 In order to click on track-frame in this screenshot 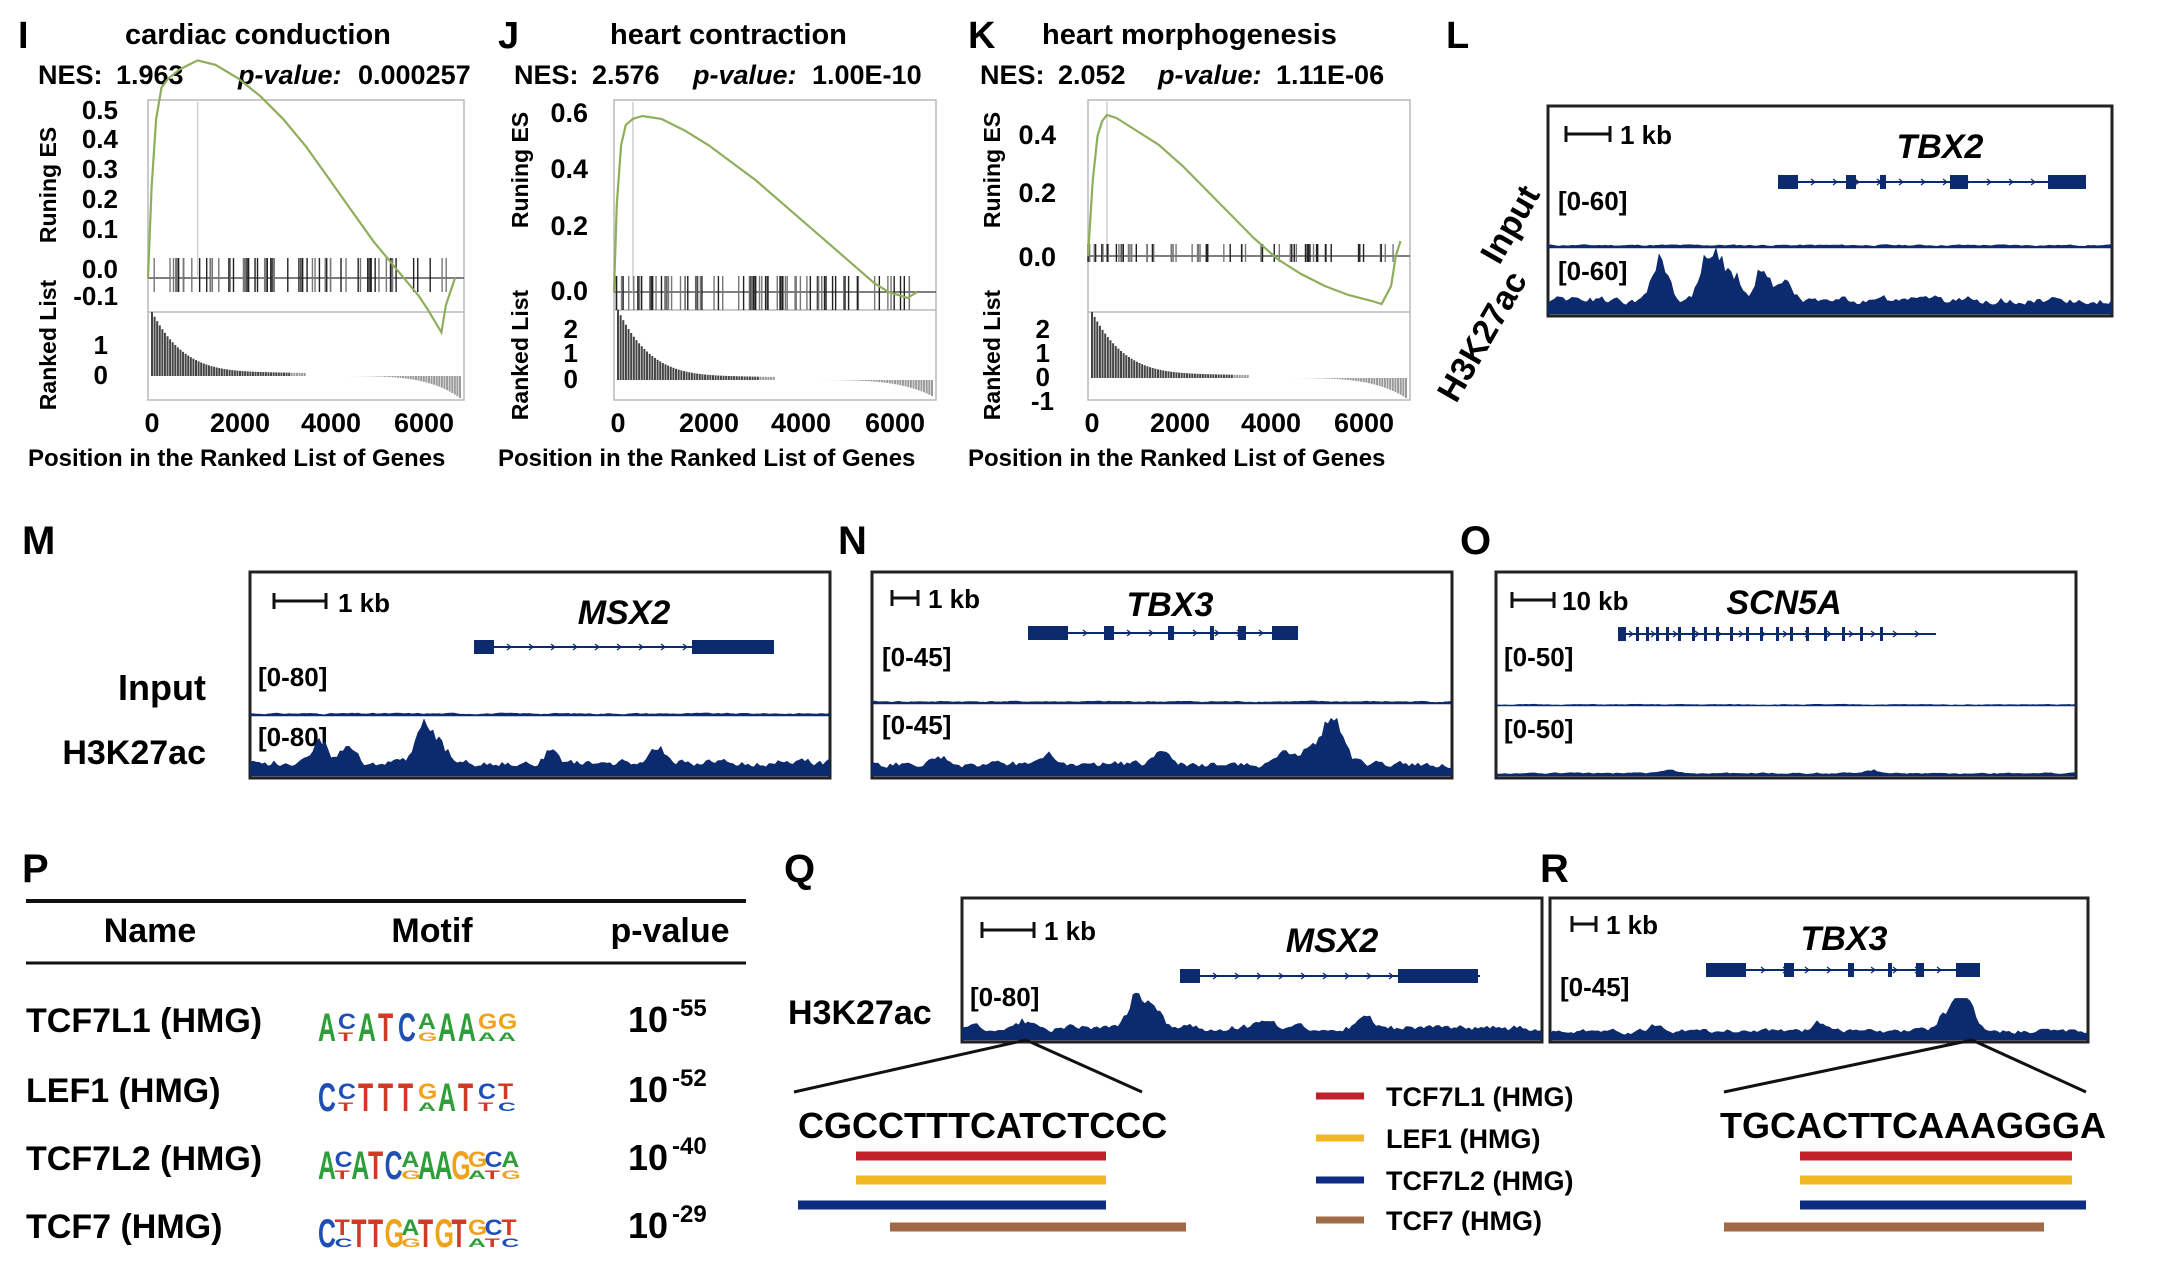, I will do `click(1162, 675)`.